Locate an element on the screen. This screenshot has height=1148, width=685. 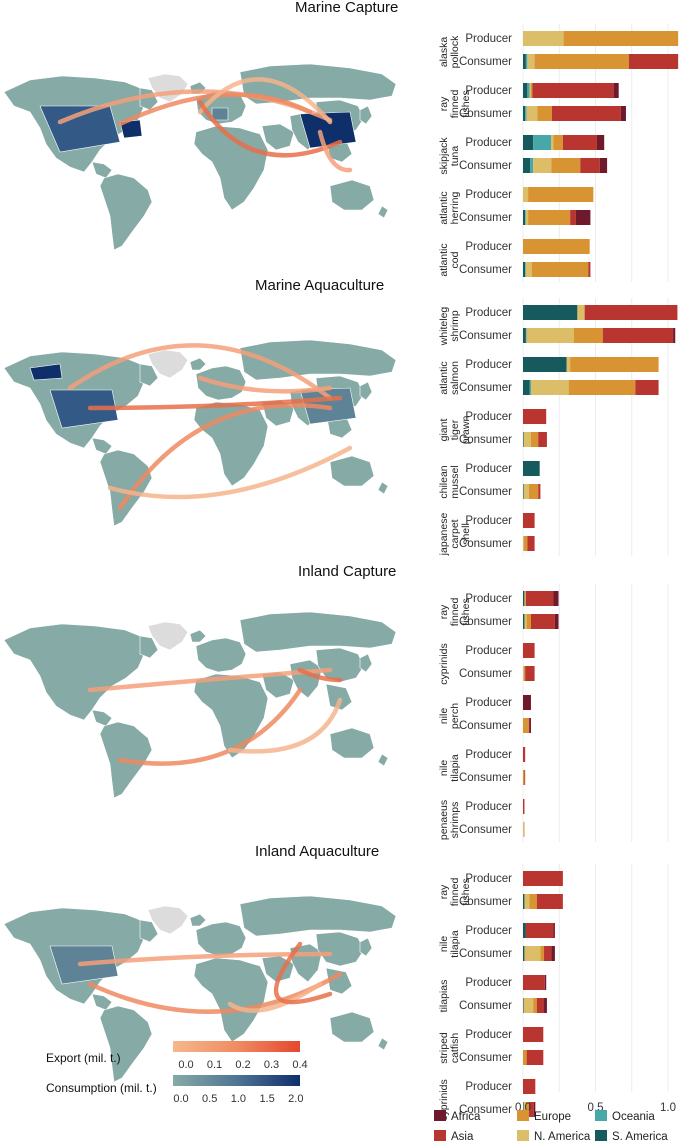
species-label: chileanmussel is located at coordinates (449, 481).